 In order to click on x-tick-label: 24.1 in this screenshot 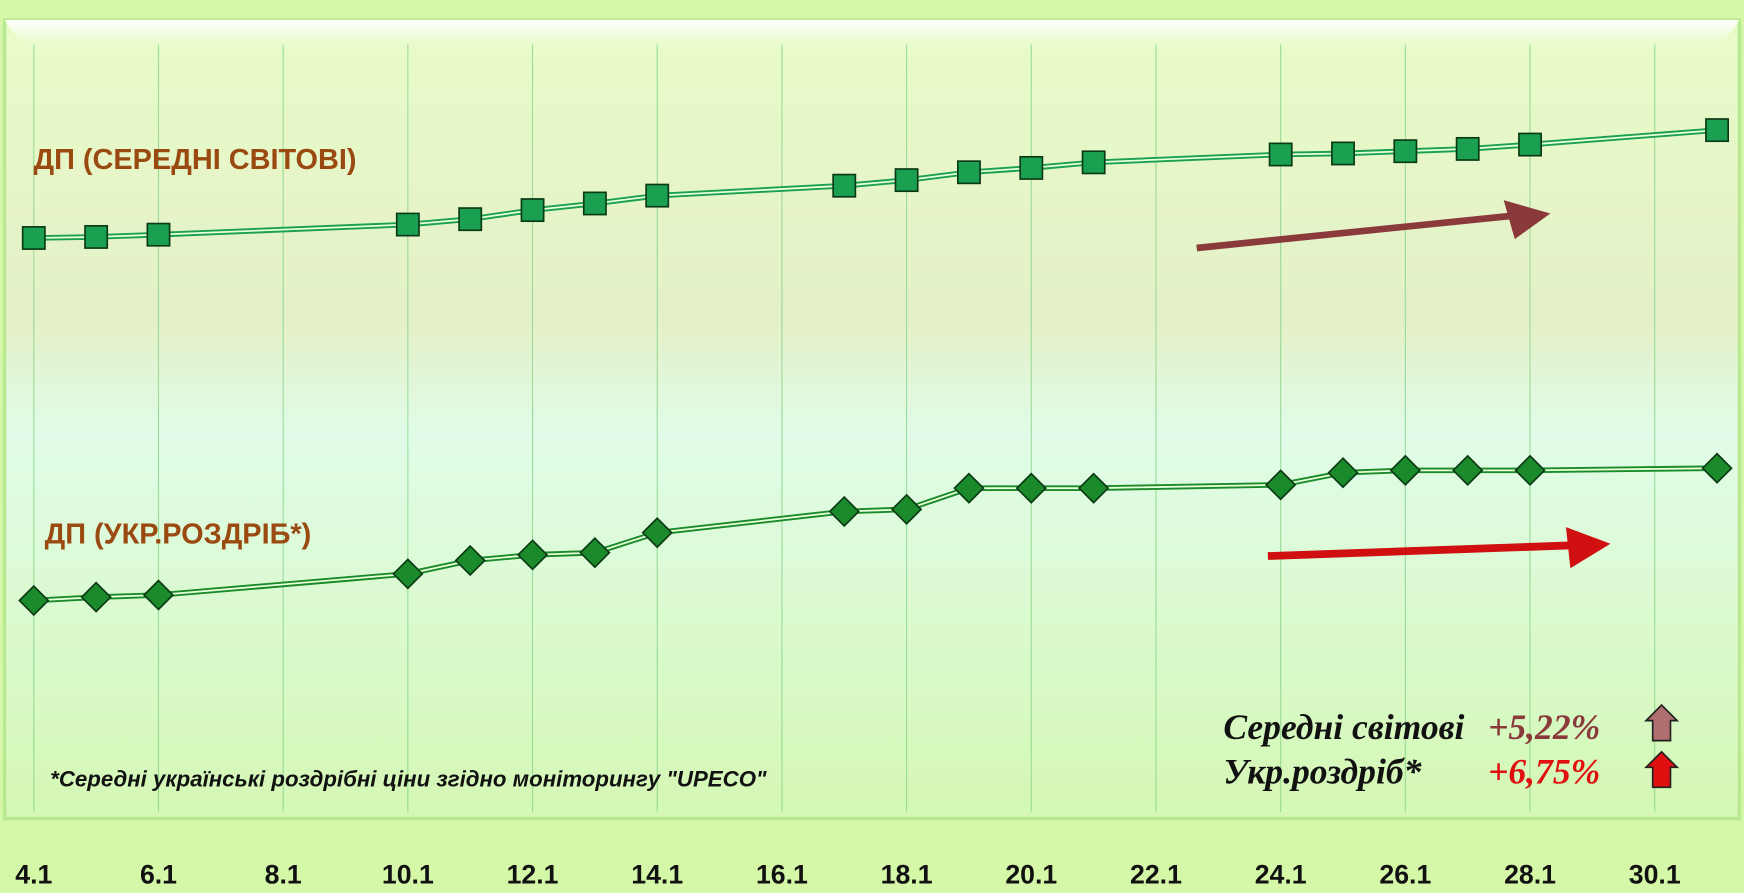, I will do `click(1281, 874)`.